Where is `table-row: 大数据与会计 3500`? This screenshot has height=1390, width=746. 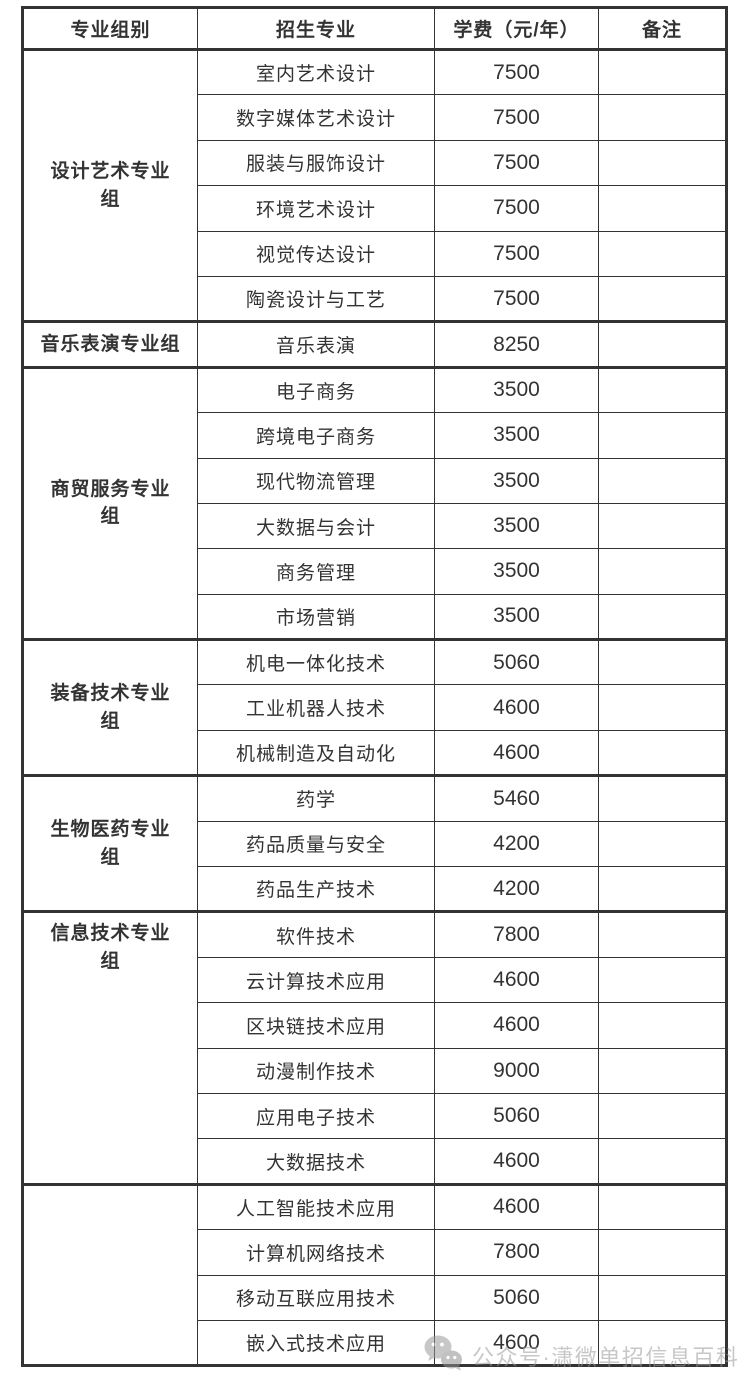 table-row: 大数据与会计 3500 is located at coordinates (375, 526).